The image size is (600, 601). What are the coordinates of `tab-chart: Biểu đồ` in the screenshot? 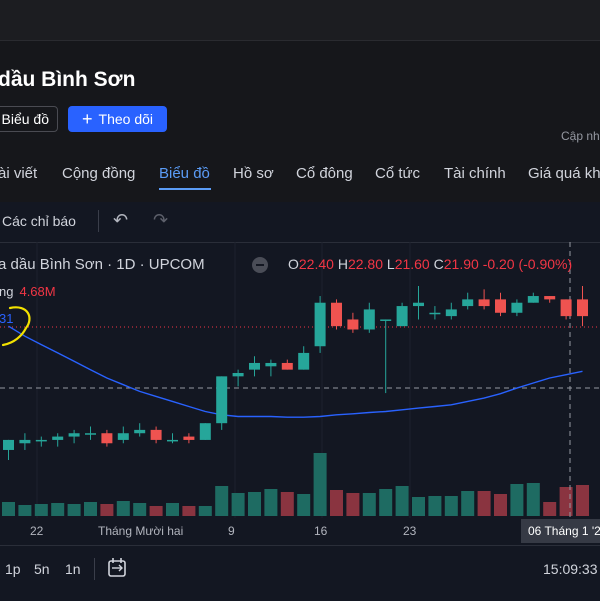 It's located at (184, 173).